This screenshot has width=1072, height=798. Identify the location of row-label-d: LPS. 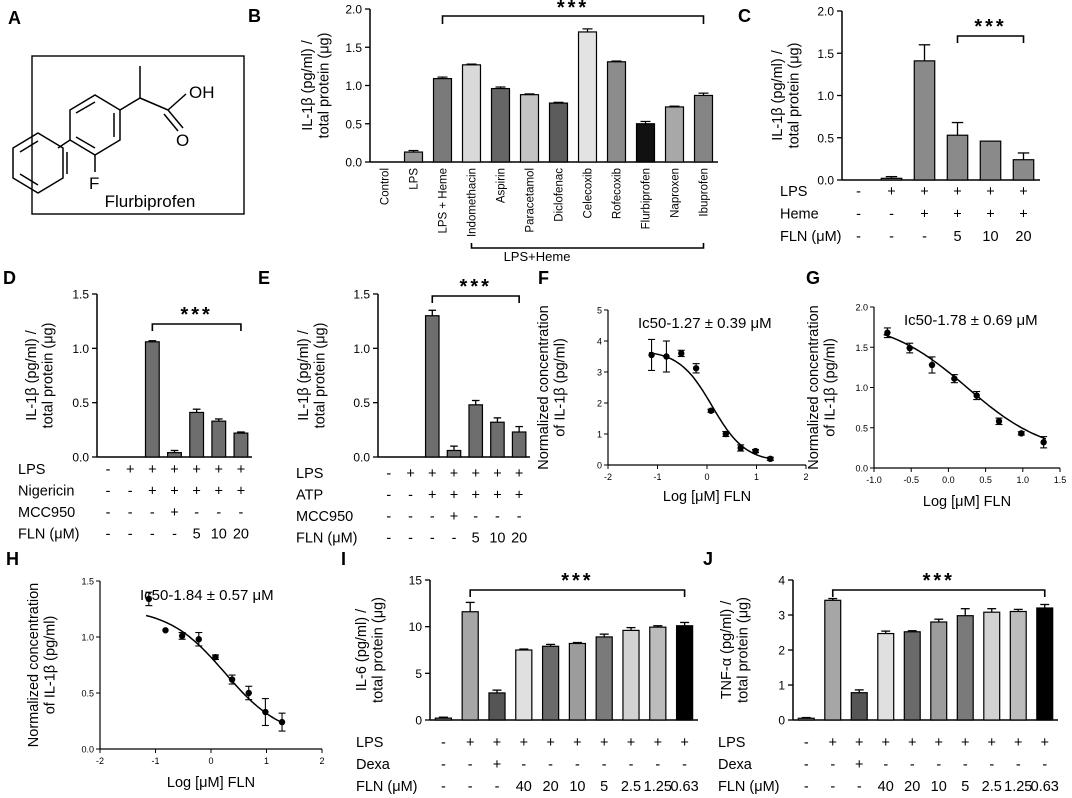
(31, 470).